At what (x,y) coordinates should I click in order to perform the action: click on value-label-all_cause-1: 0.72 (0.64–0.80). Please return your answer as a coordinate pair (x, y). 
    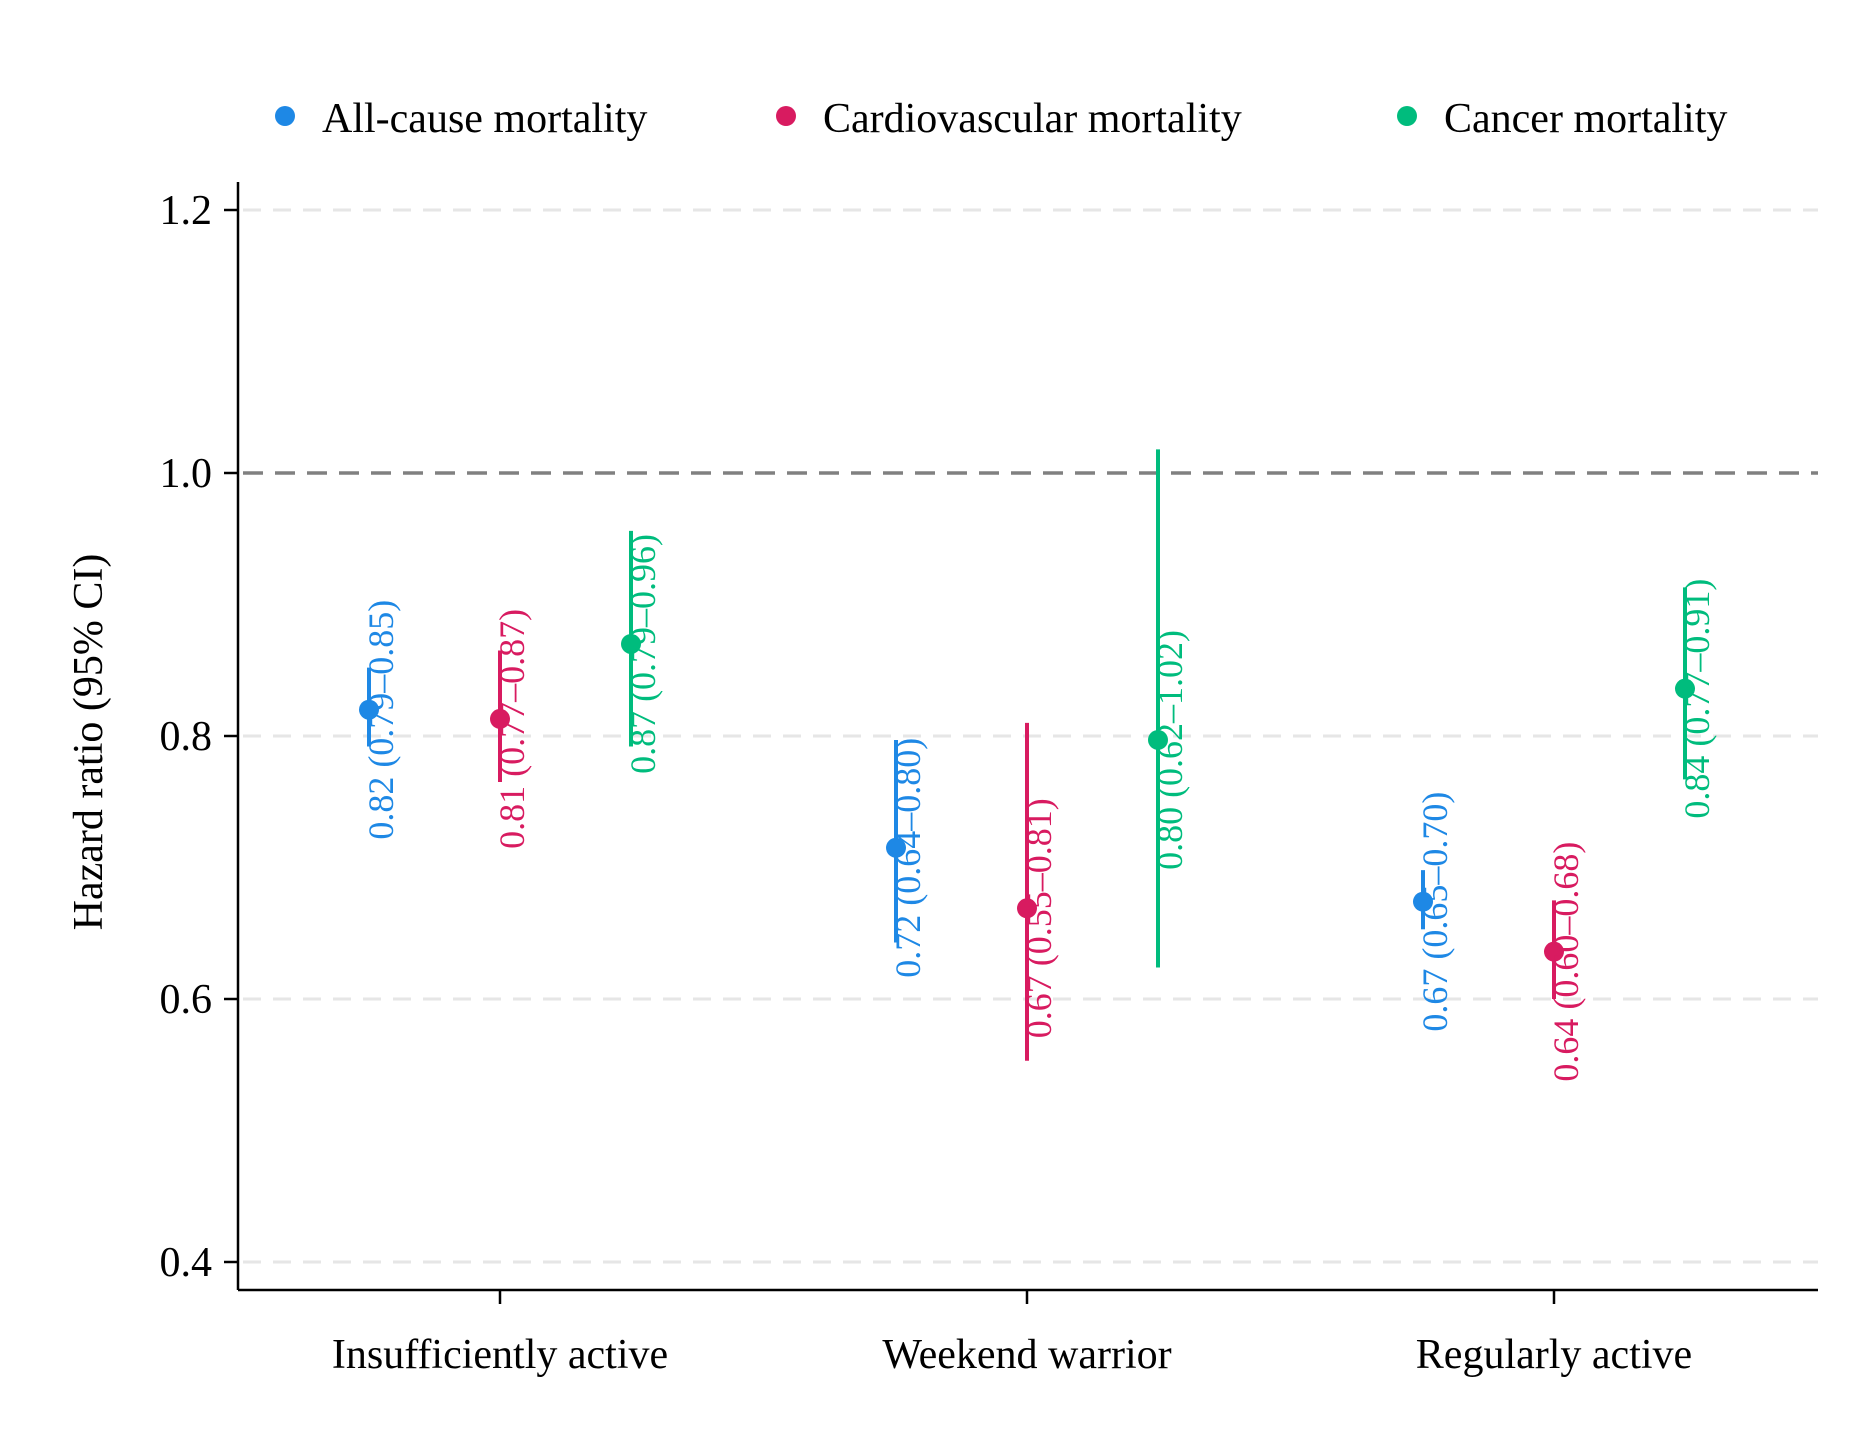
    Looking at the image, I should click on (908, 858).